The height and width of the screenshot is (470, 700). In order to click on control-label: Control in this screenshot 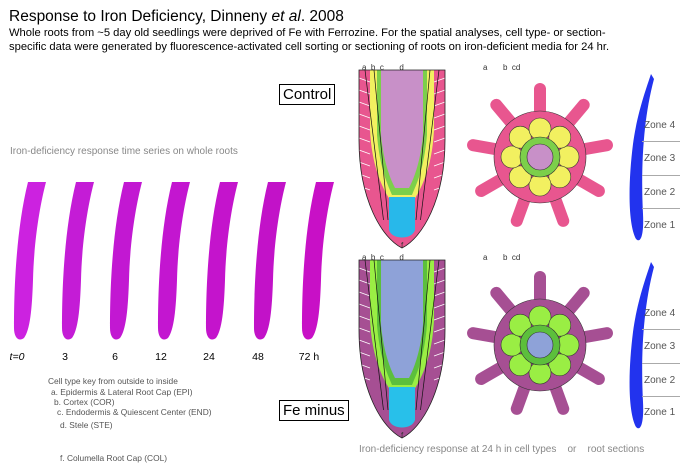, I will do `click(307, 94)`.